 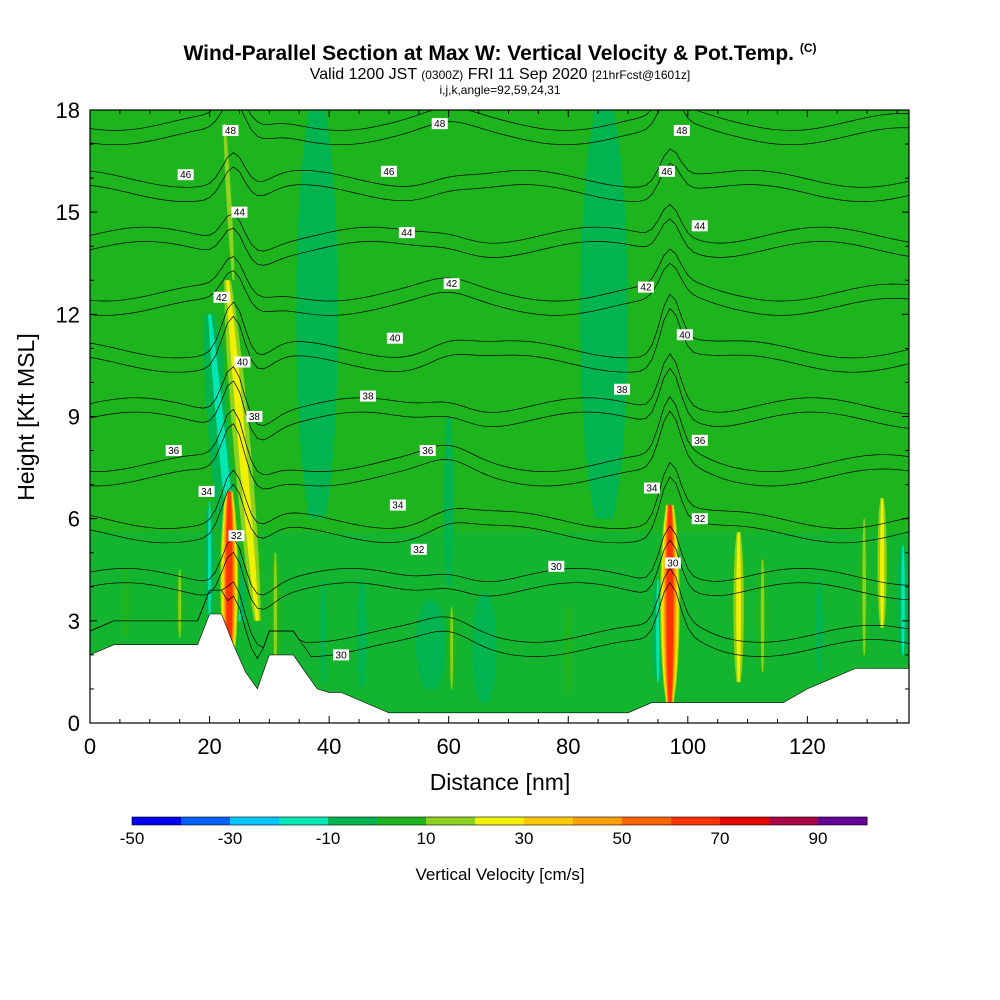 I want to click on colorbar-tick-label: -10, so click(x=328, y=838).